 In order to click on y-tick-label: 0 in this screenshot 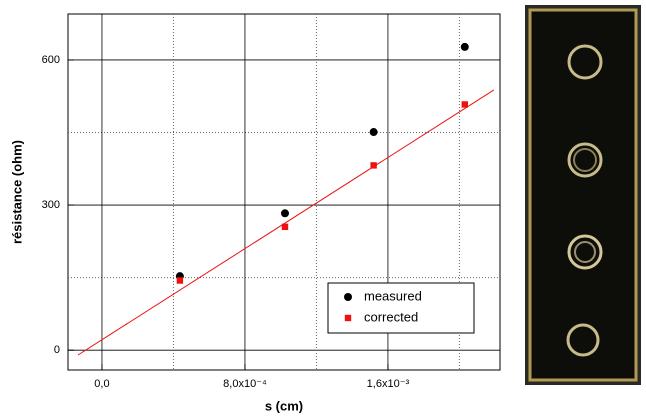, I will do `click(57, 350)`.